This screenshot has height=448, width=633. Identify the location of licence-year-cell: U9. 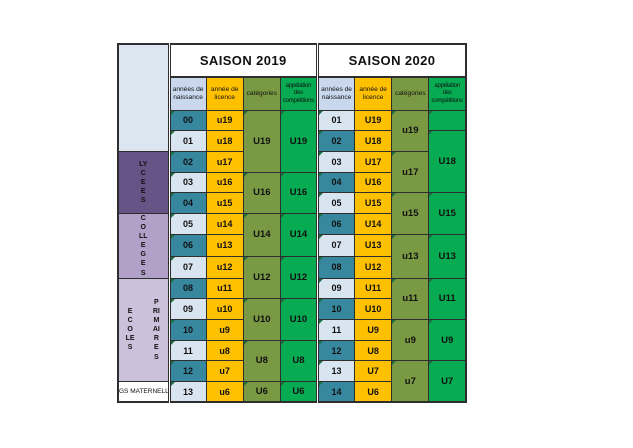
(373, 329).